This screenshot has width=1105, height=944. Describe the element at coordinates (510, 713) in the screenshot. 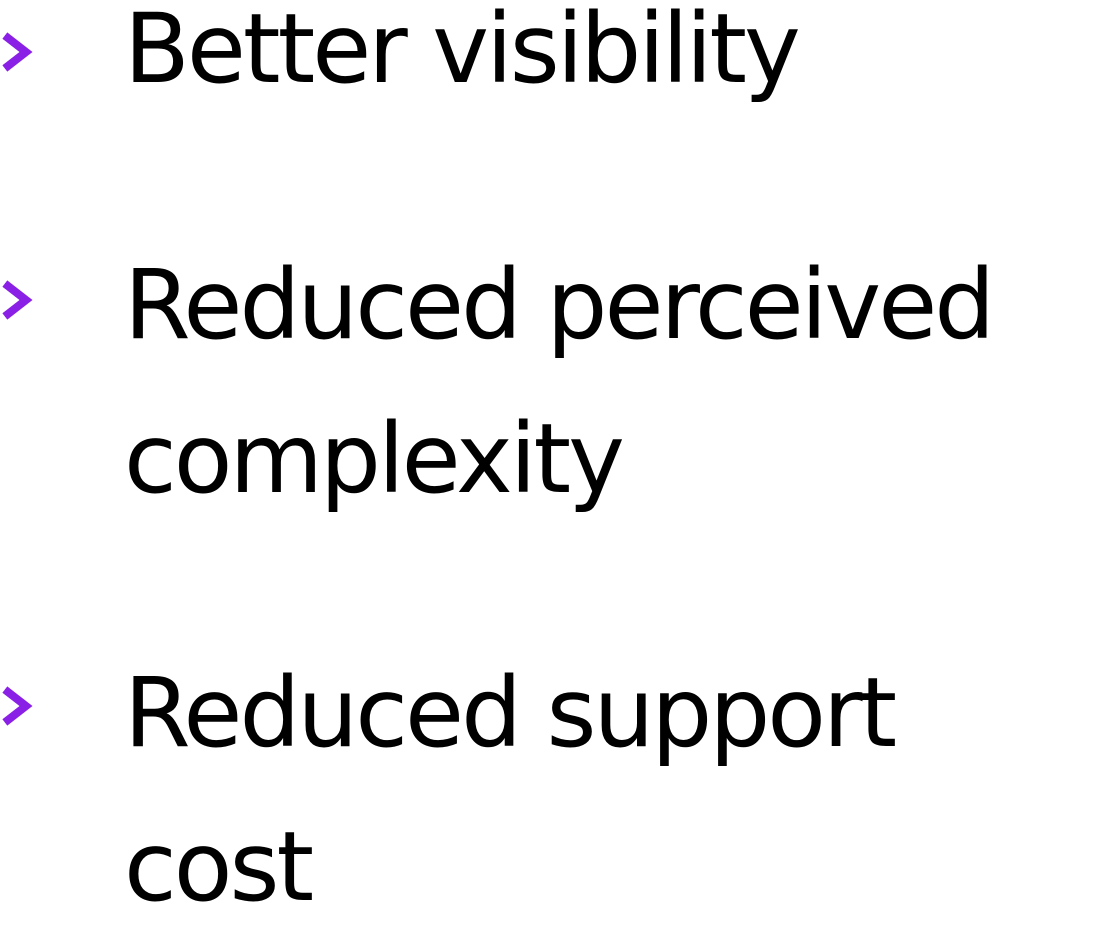

I see `list-item-line: Reduced support` at that location.